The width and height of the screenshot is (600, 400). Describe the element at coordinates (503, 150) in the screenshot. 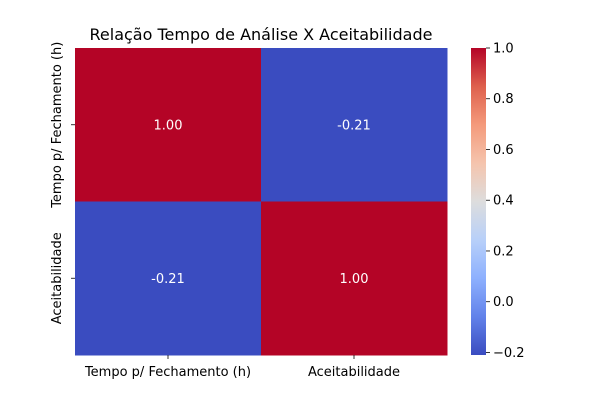

I see `colorbar-tick-label: 0.6` at that location.